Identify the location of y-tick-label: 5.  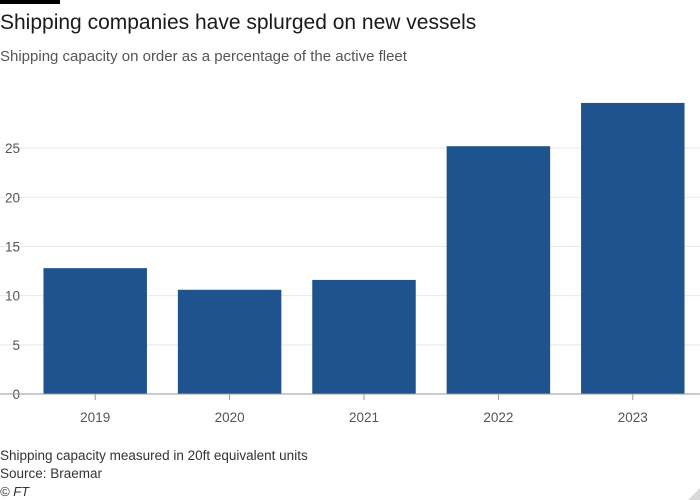
(16, 345).